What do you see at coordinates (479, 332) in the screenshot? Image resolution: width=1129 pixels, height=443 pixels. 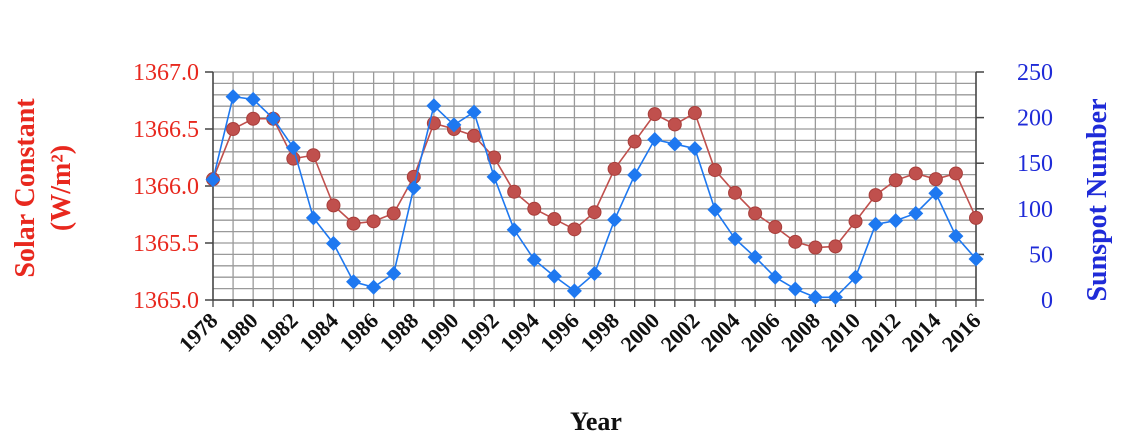 I see `x-tick-label: 1992` at bounding box center [479, 332].